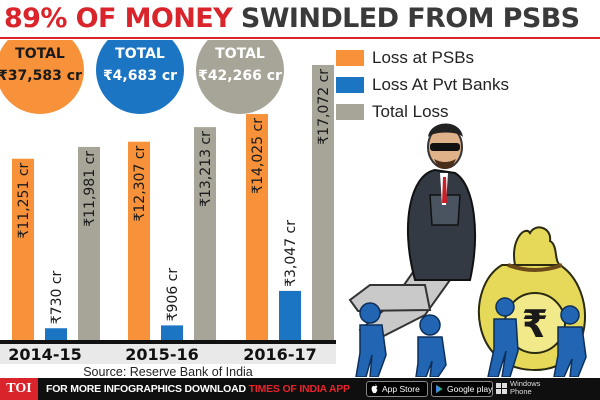 The image size is (600, 400). Describe the element at coordinates (90, 189) in the screenshot. I see `value-label-3-2014-15: ₹11,981 cr` at that location.